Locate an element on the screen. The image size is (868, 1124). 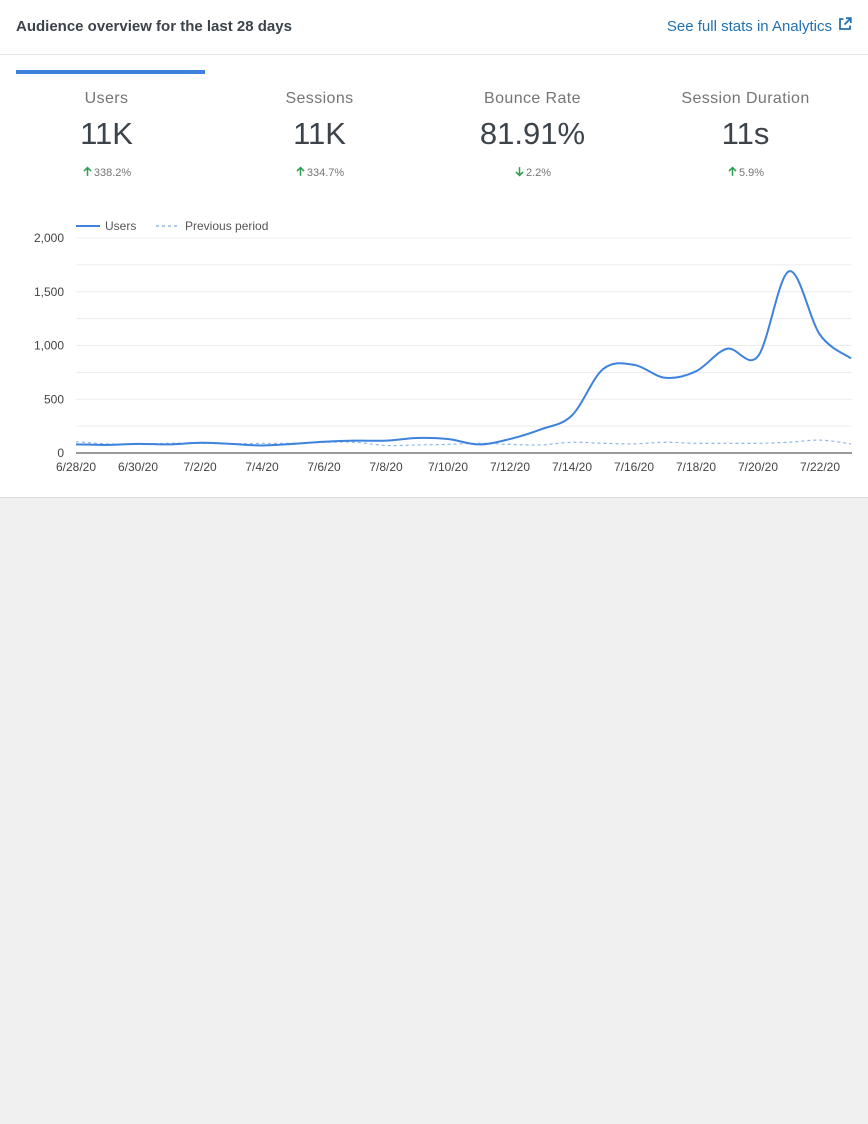
card-title: Audience overview for the last 28 days is located at coordinates (154, 26).